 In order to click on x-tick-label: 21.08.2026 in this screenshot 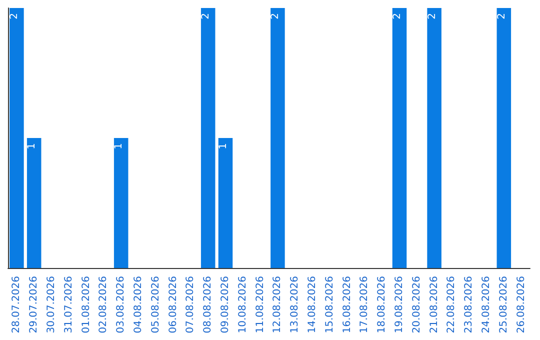, I will do `click(434, 305)`.